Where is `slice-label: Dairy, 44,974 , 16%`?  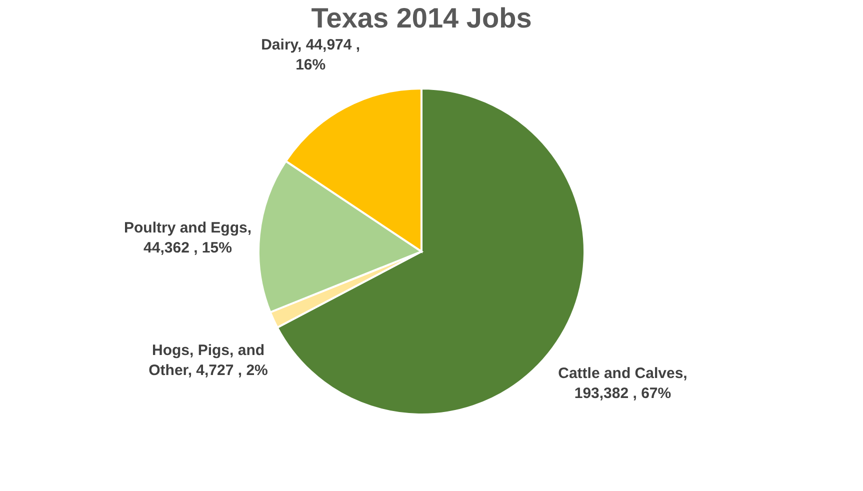 slice-label: Dairy, 44,974 , 16% is located at coordinates (310, 55).